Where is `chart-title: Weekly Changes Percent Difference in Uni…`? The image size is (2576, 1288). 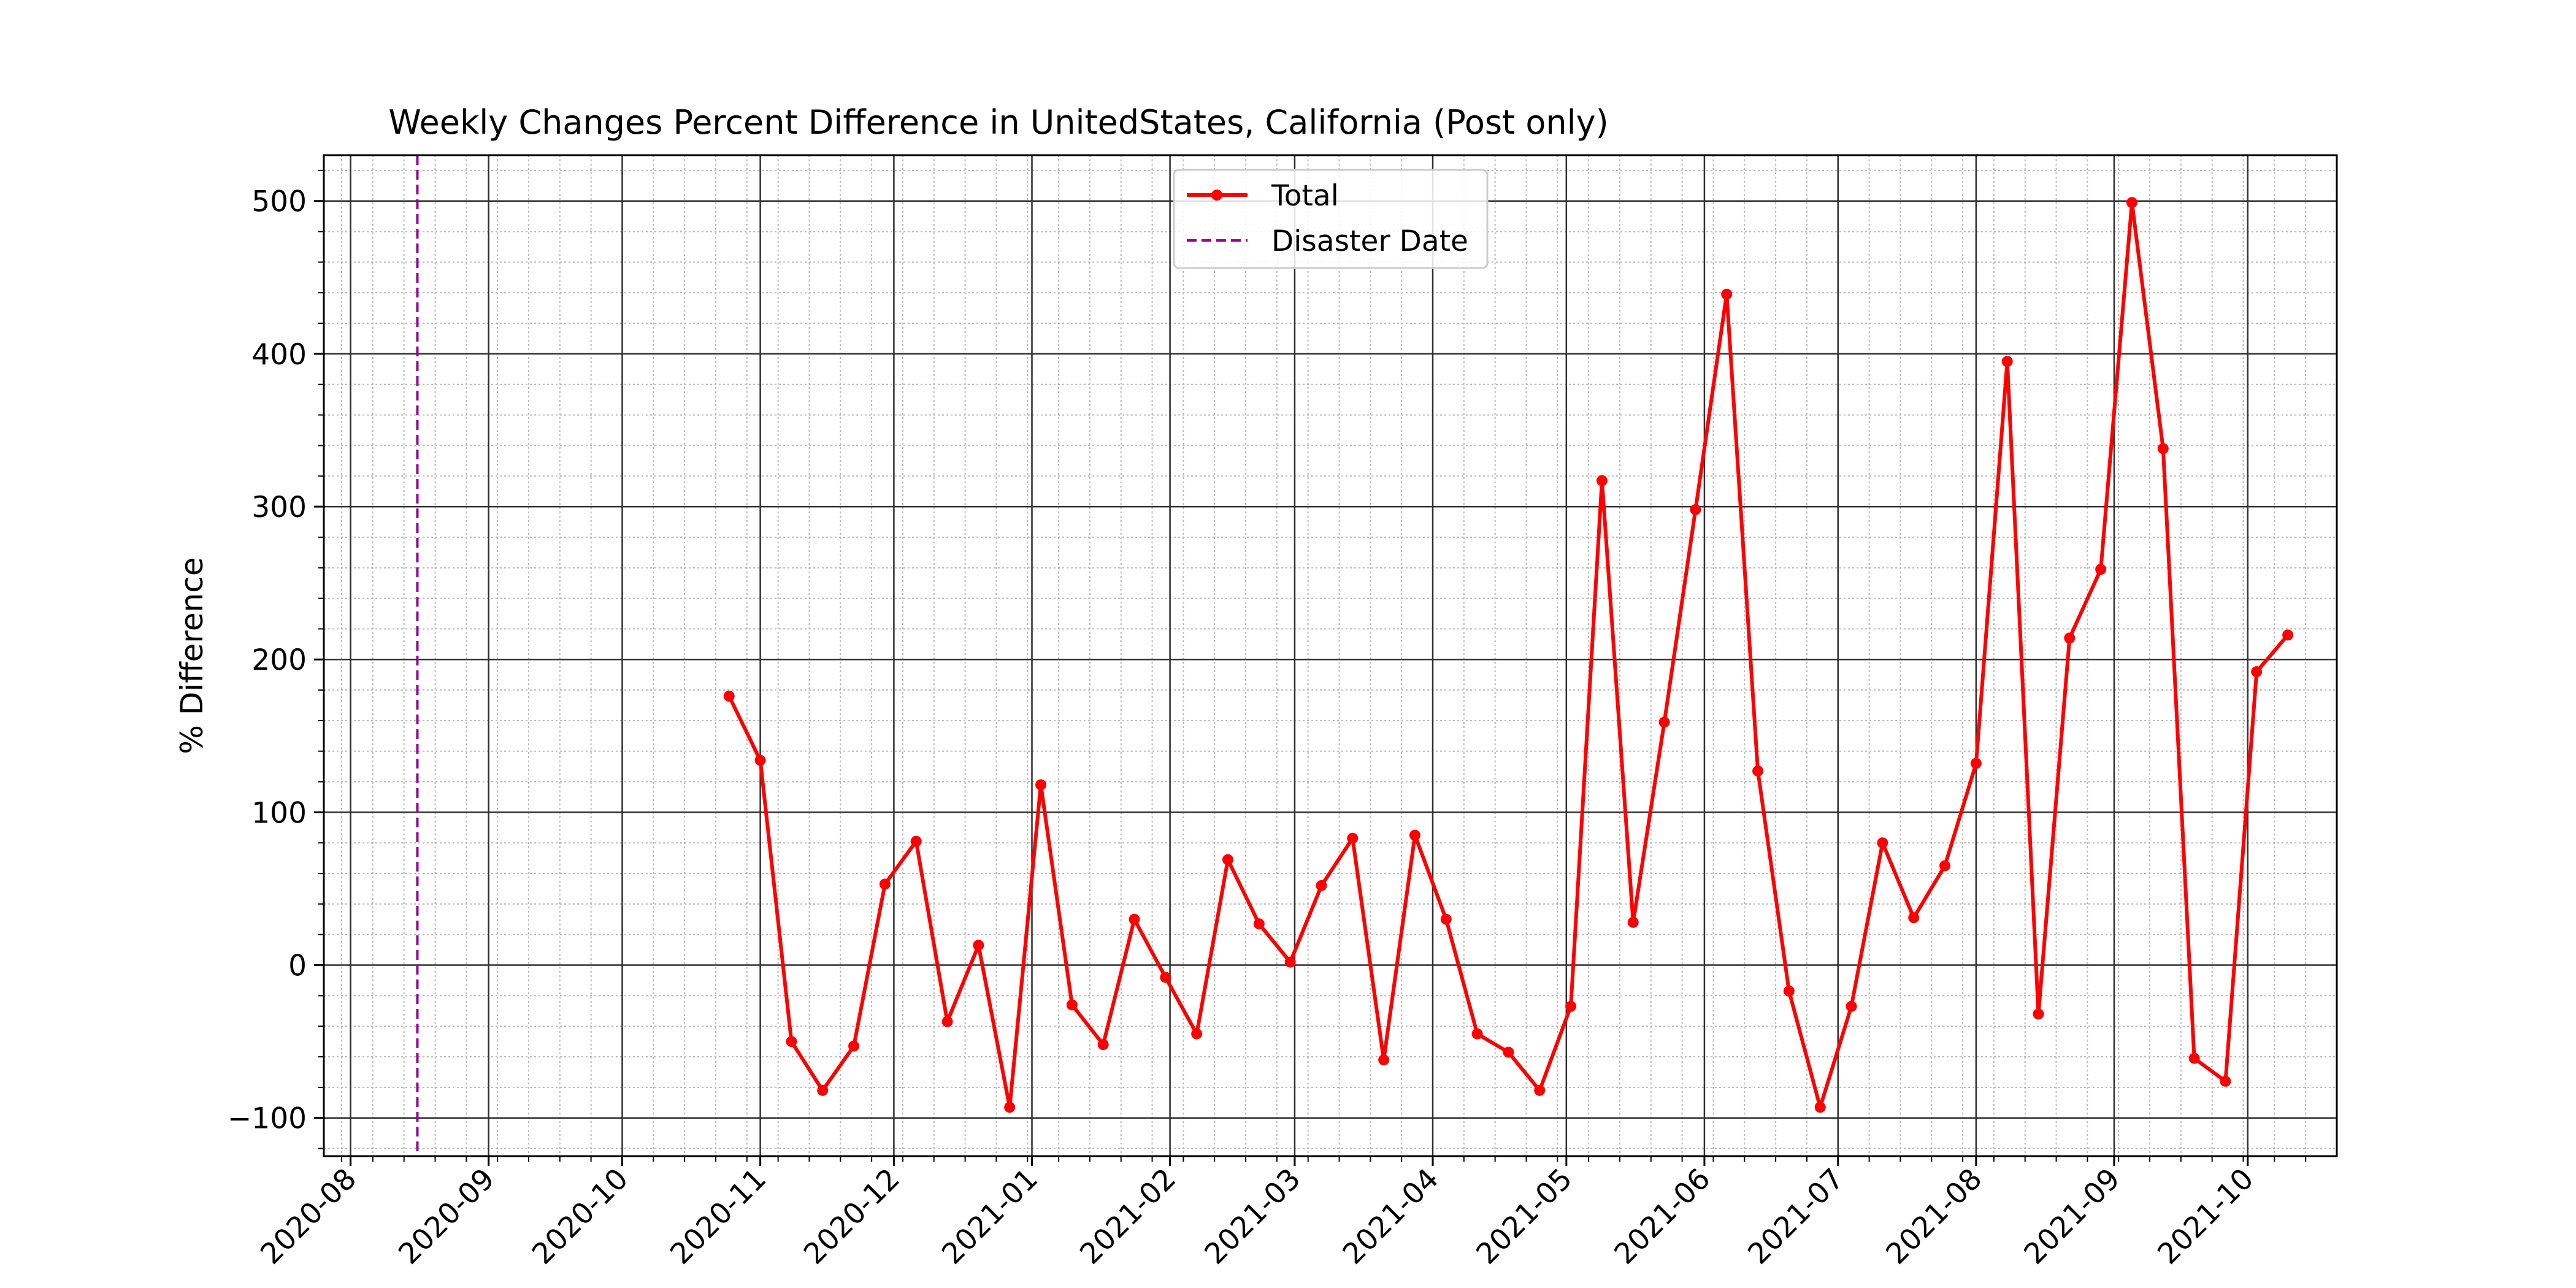
chart-title: Weekly Changes Percent Difference in Uni… is located at coordinates (998, 122).